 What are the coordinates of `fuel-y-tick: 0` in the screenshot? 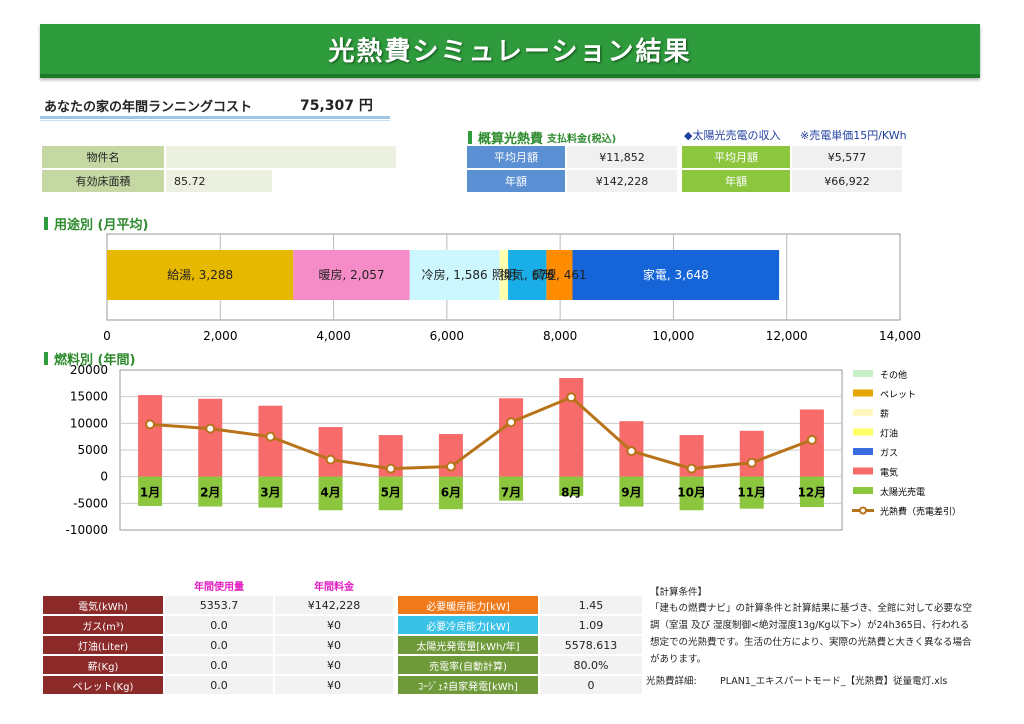 It's located at (104, 477).